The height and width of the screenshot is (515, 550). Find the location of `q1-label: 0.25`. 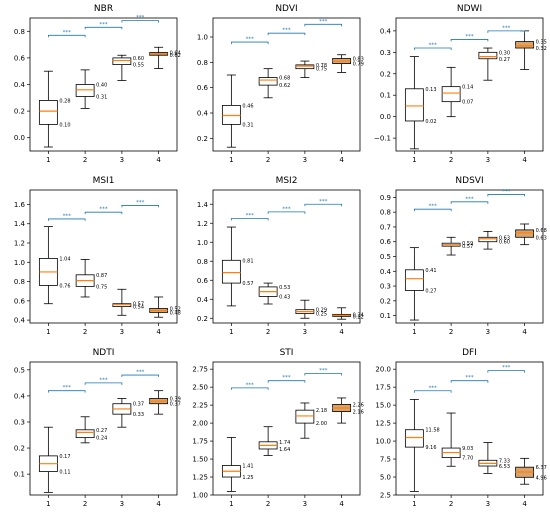

q1-label: 0.25 is located at coordinates (321, 315).